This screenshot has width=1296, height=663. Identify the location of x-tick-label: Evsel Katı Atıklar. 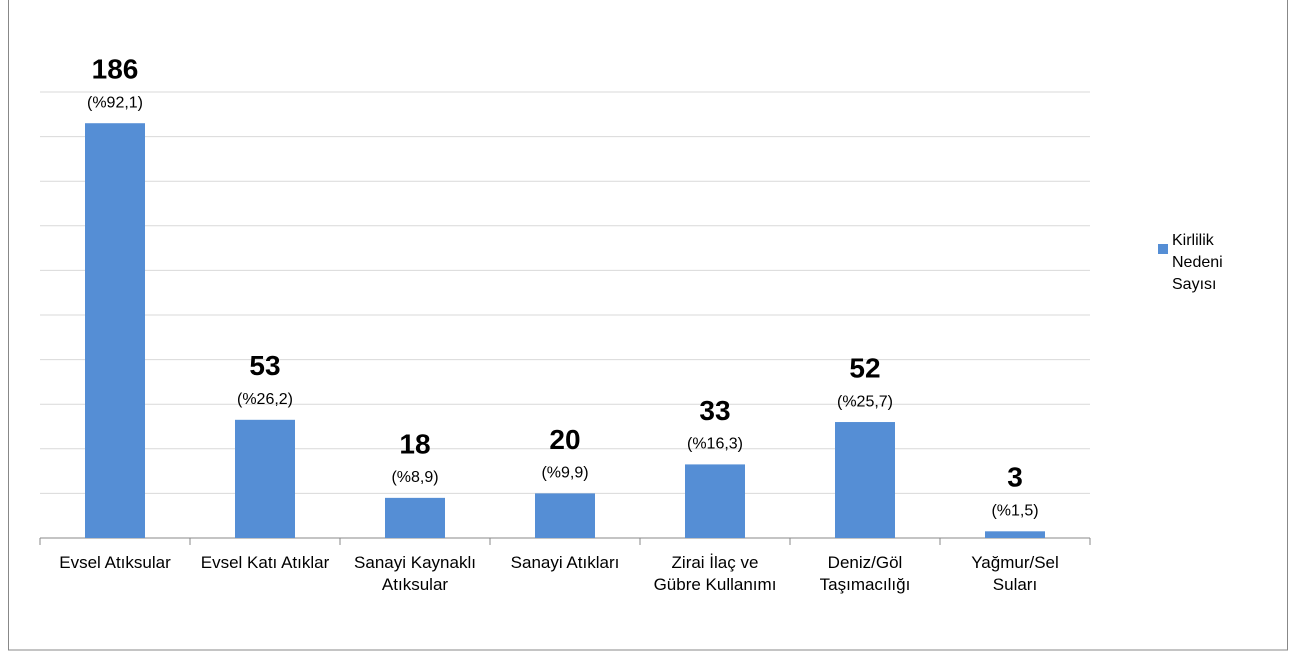
(265, 562).